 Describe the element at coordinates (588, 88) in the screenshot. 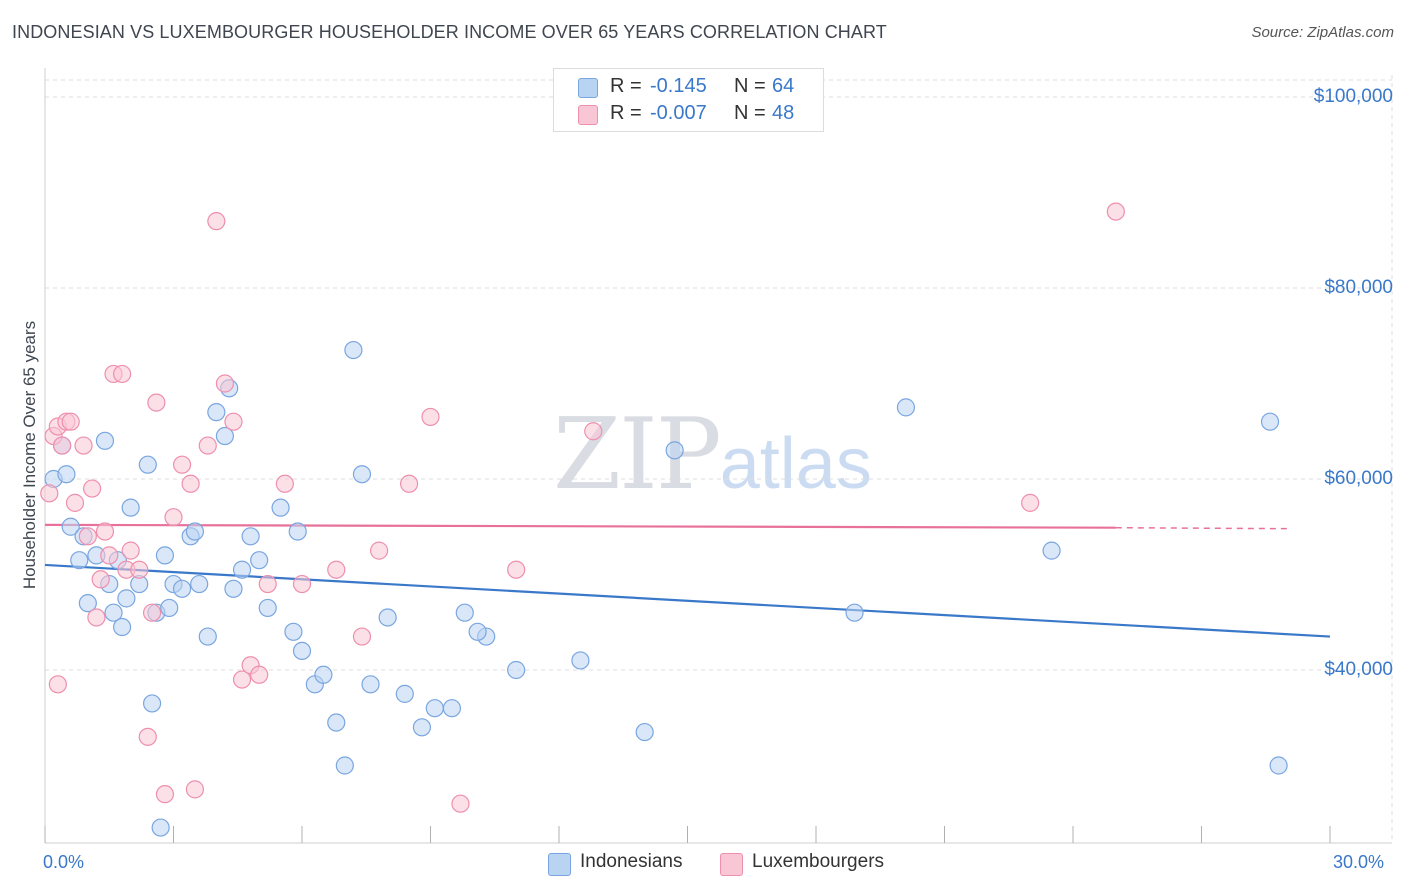

I see `stats-swatch-indonesians` at that location.